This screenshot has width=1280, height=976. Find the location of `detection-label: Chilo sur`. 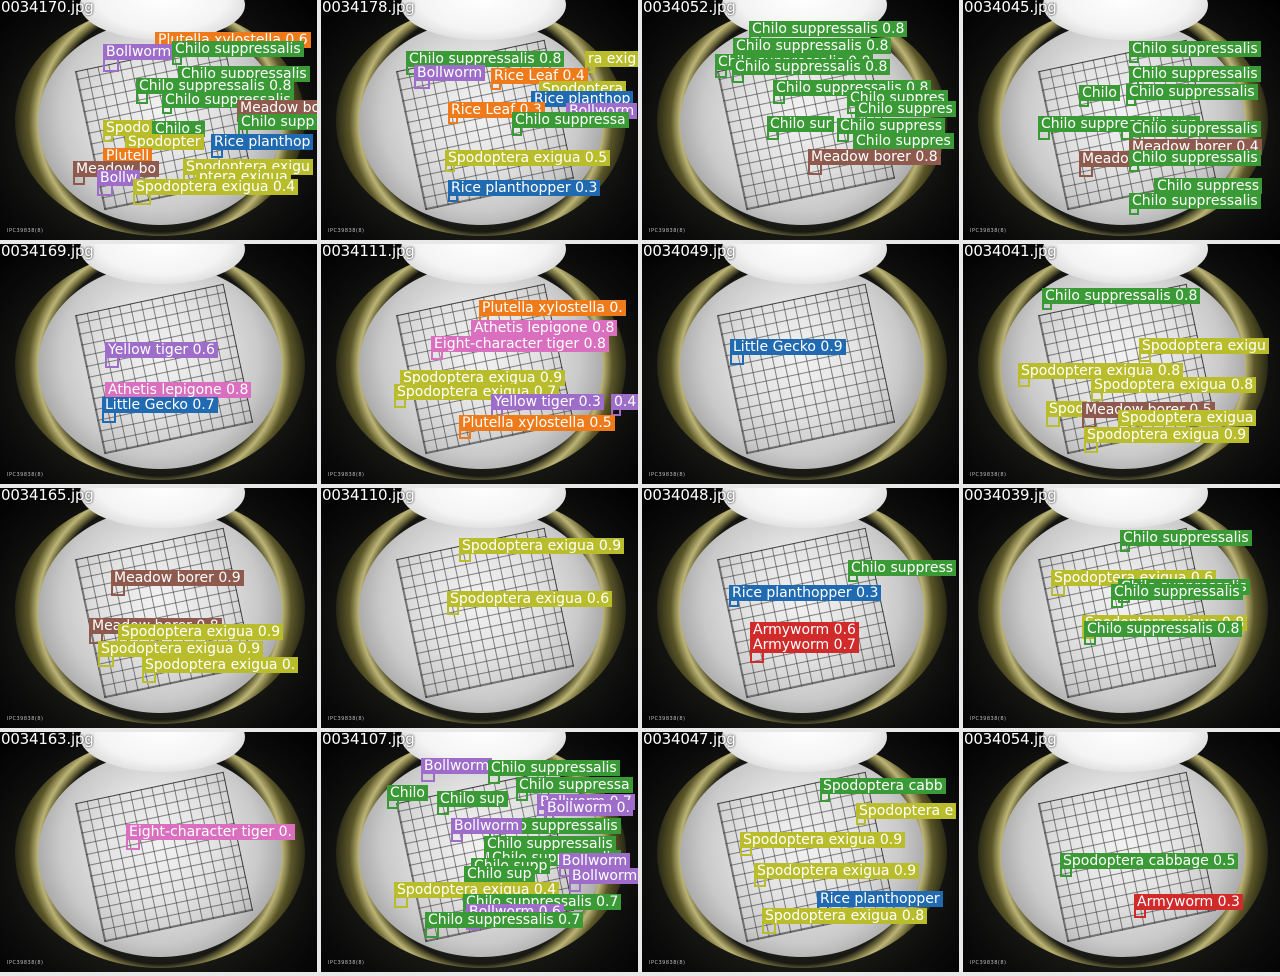

detection-label: Chilo sur is located at coordinates (801, 124).